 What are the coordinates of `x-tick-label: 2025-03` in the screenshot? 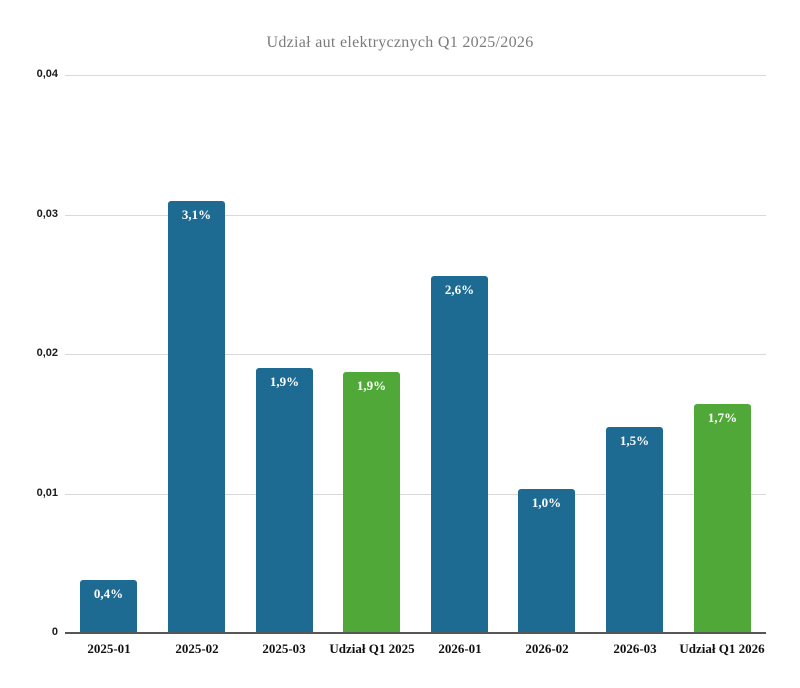 It's located at (284, 648).